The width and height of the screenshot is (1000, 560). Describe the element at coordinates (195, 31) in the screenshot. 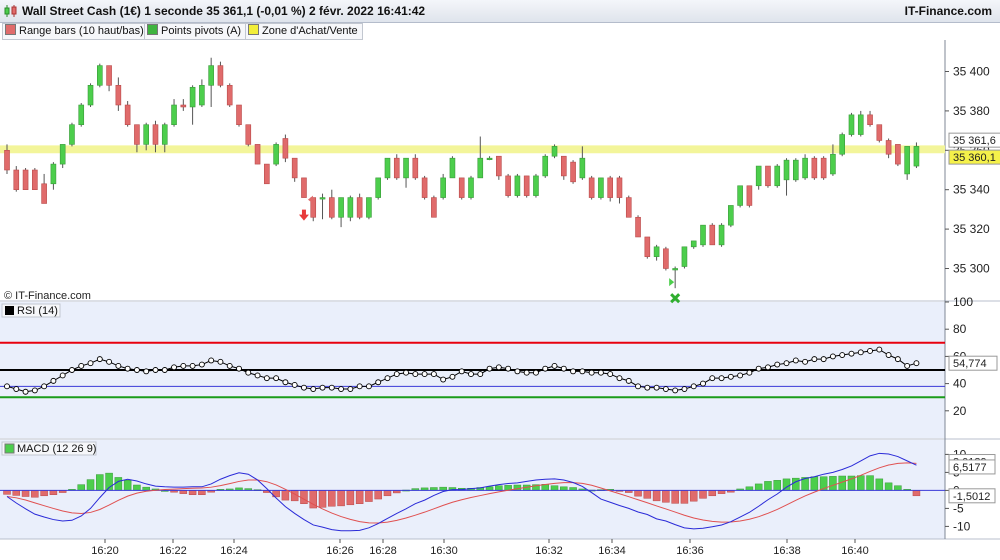

I see `legend-pivot-points: Points pivots (A)` at that location.